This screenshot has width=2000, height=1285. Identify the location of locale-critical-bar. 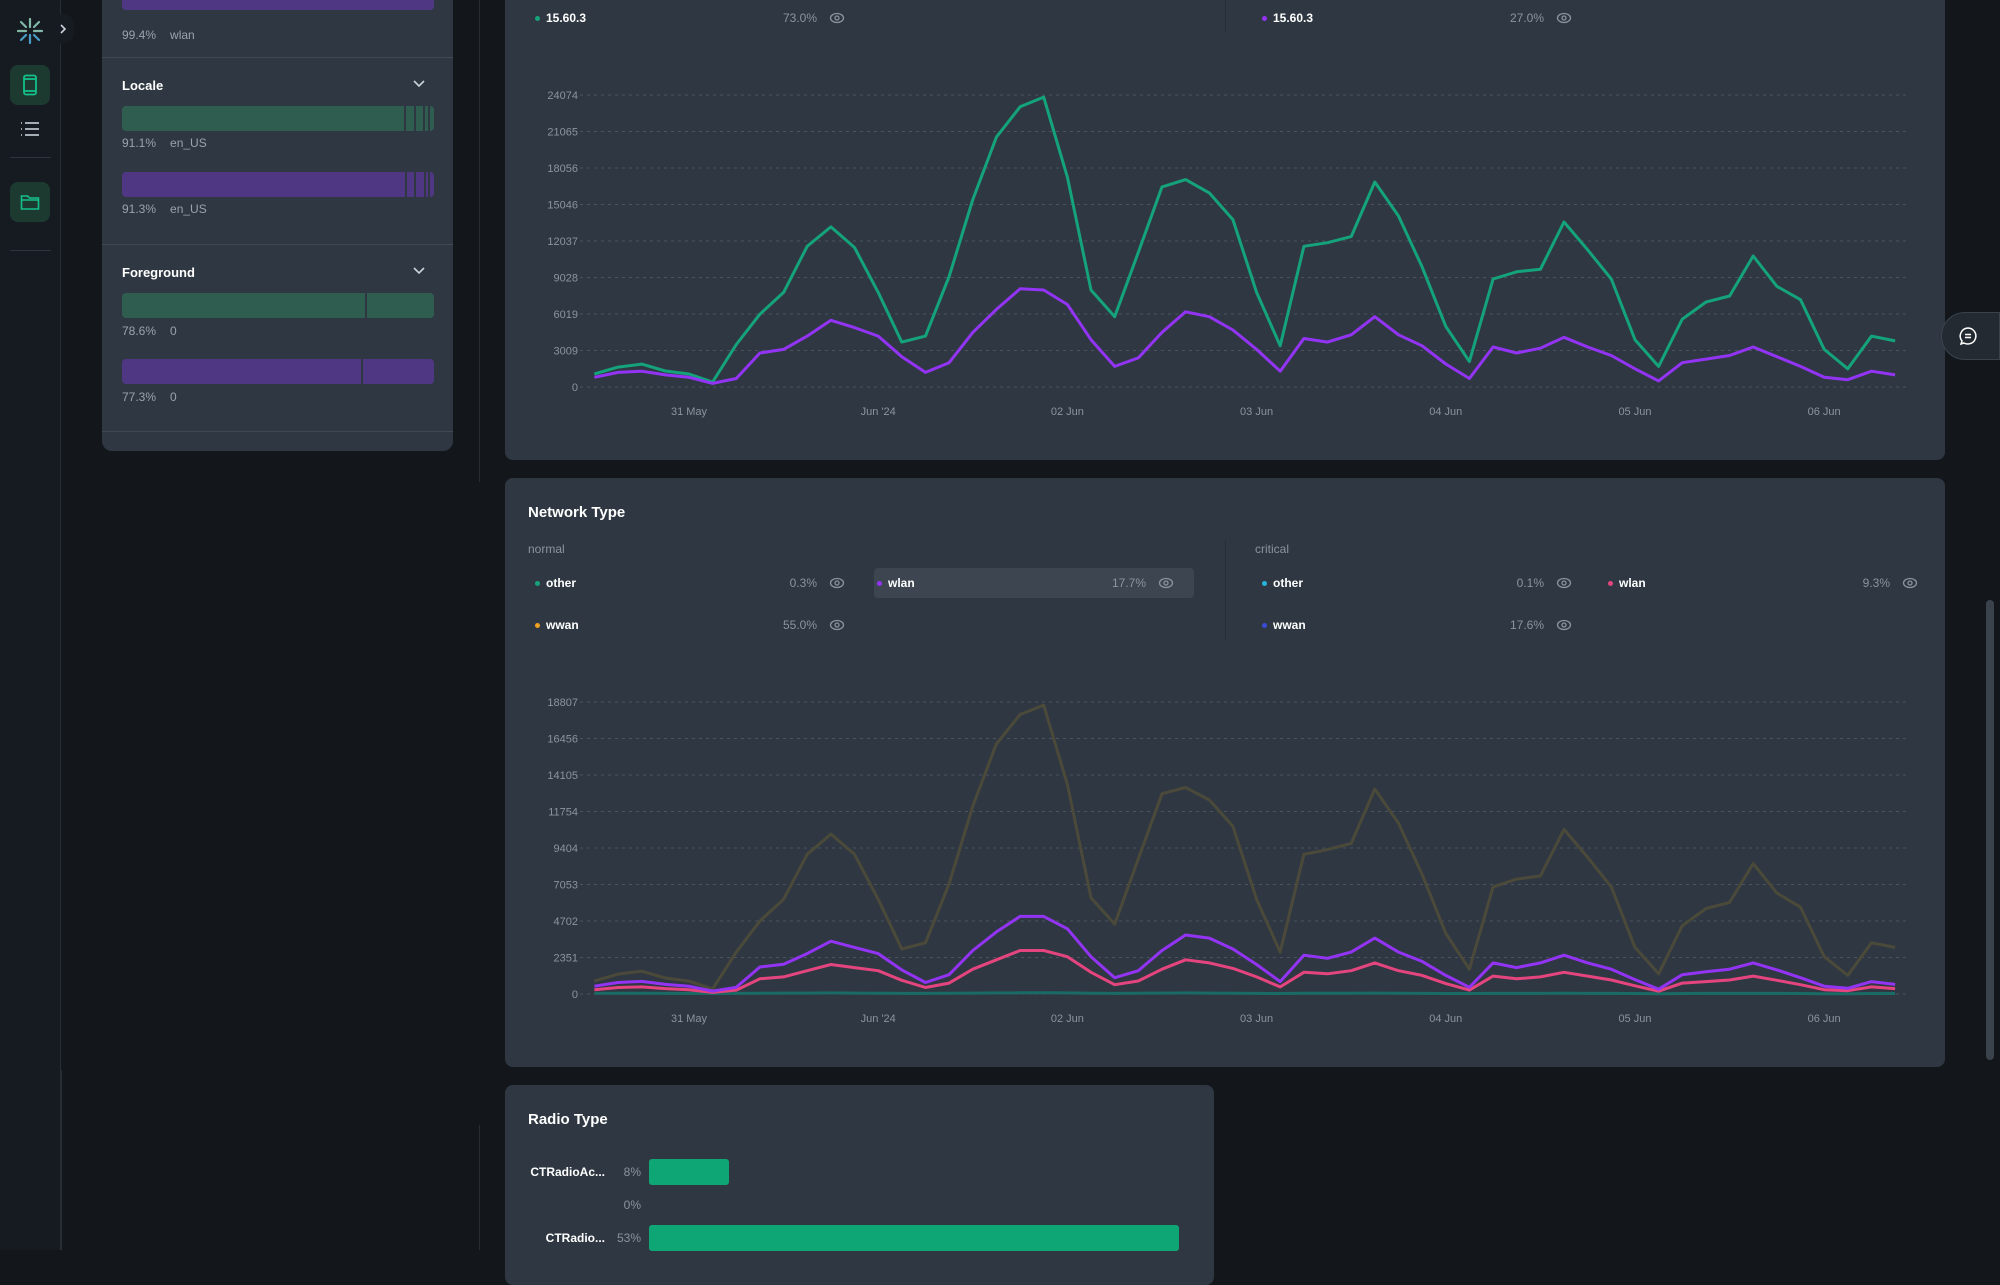
(278, 184).